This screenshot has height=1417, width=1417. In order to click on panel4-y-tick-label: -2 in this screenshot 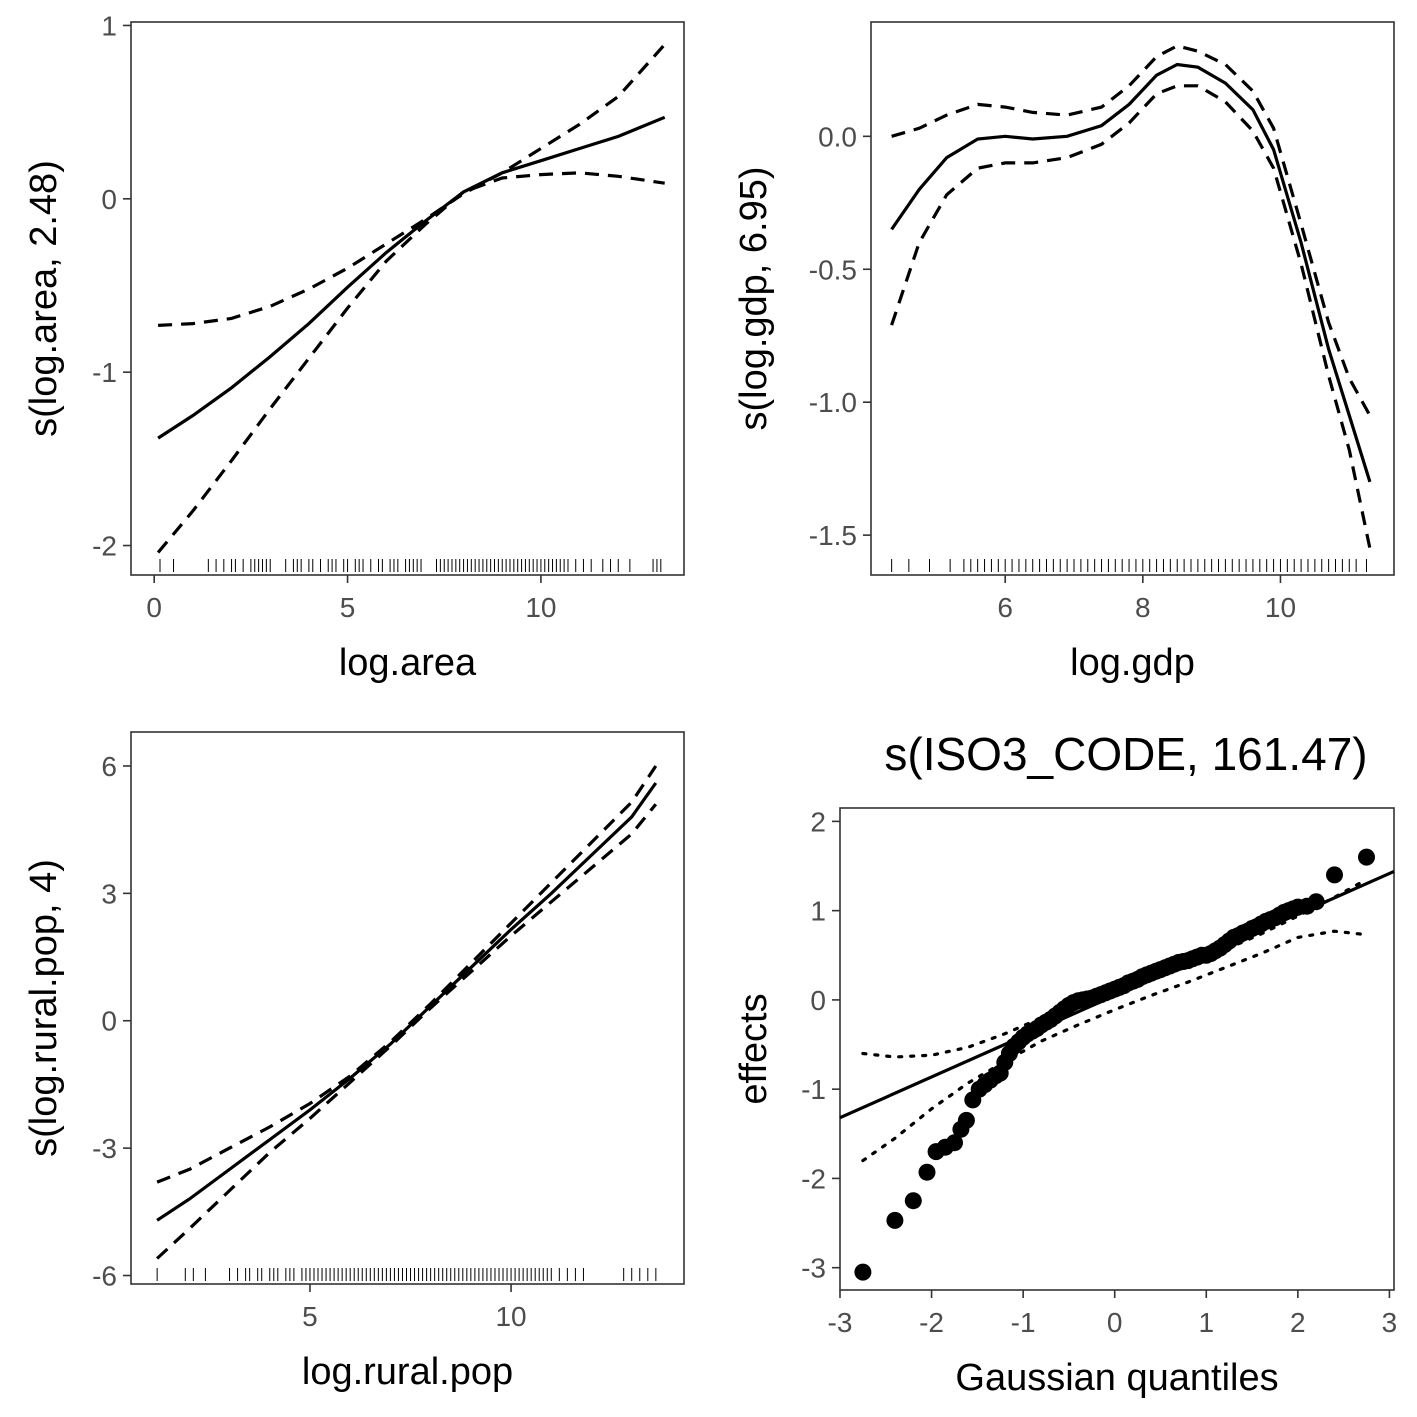, I will do `click(813, 1178)`.